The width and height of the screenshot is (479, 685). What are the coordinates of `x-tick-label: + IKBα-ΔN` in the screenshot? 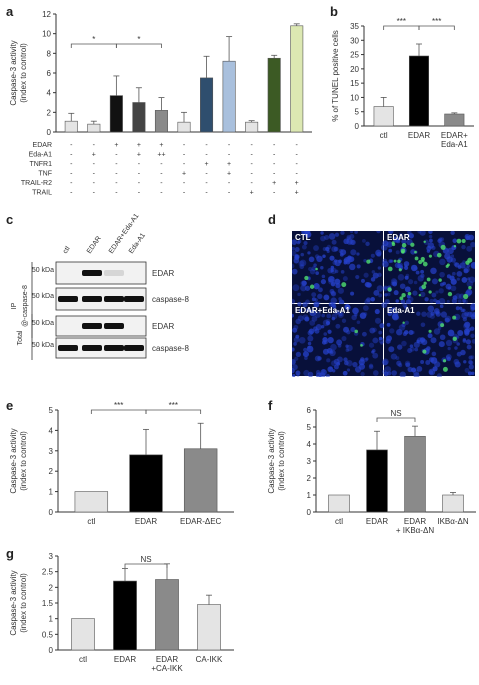 It's located at (415, 530).